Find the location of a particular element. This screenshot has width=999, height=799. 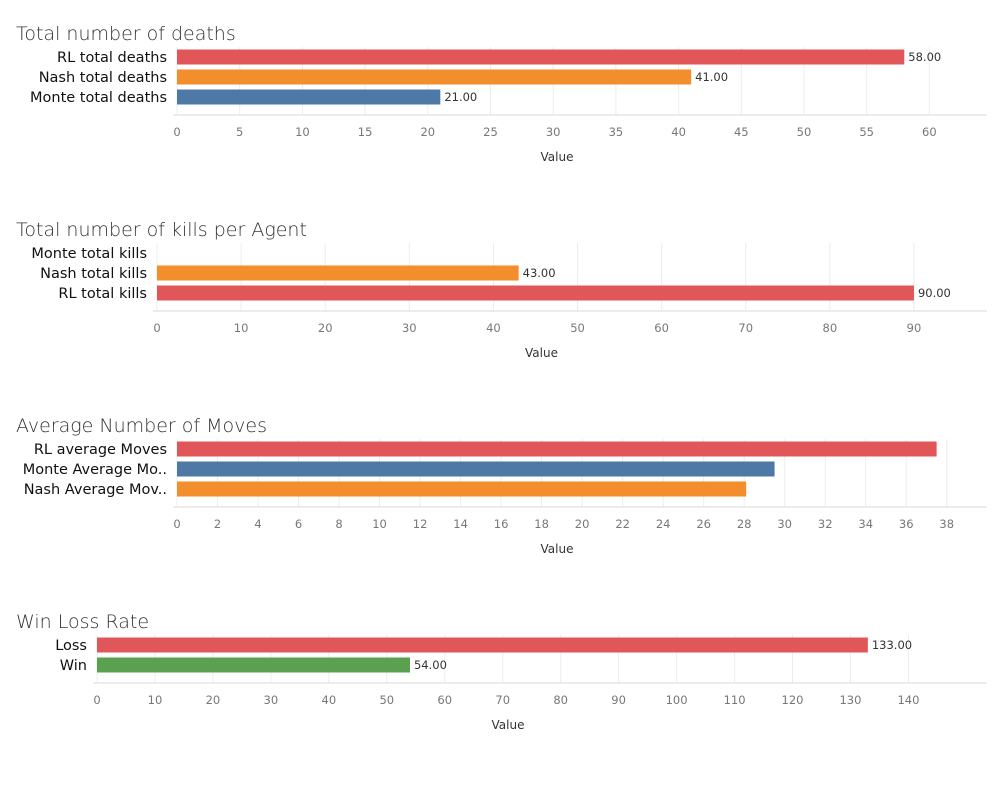

category-label: RL average Moves is located at coordinates (100, 450).